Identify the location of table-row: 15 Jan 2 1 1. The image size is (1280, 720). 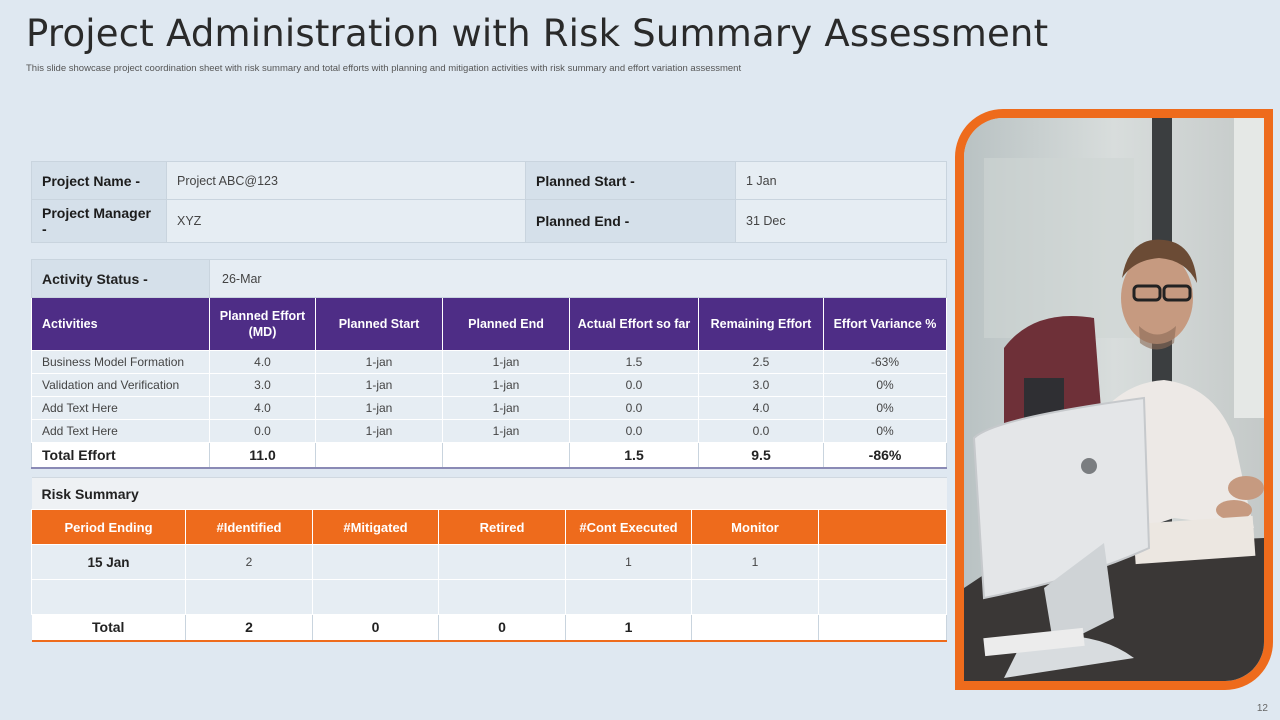
(489, 562).